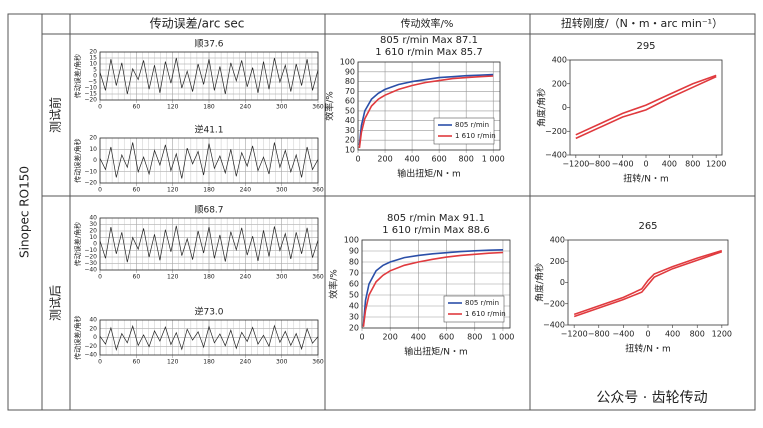 Image resolution: width=763 pixels, height=428 pixels. I want to click on y-tick-label: 50, so click(354, 295).